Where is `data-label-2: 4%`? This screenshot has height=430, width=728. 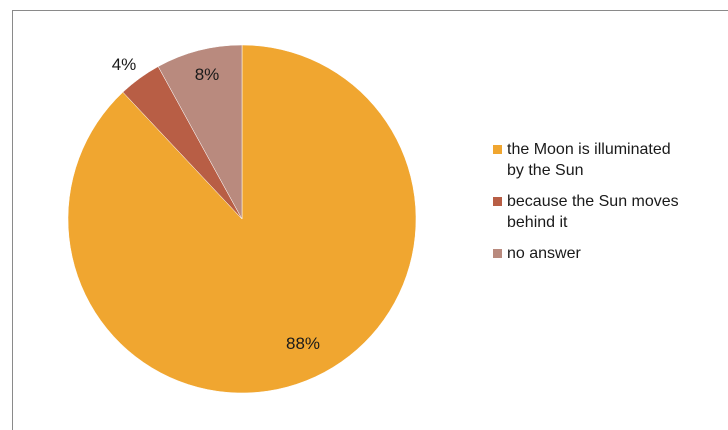 data-label-2: 4% is located at coordinates (124, 64).